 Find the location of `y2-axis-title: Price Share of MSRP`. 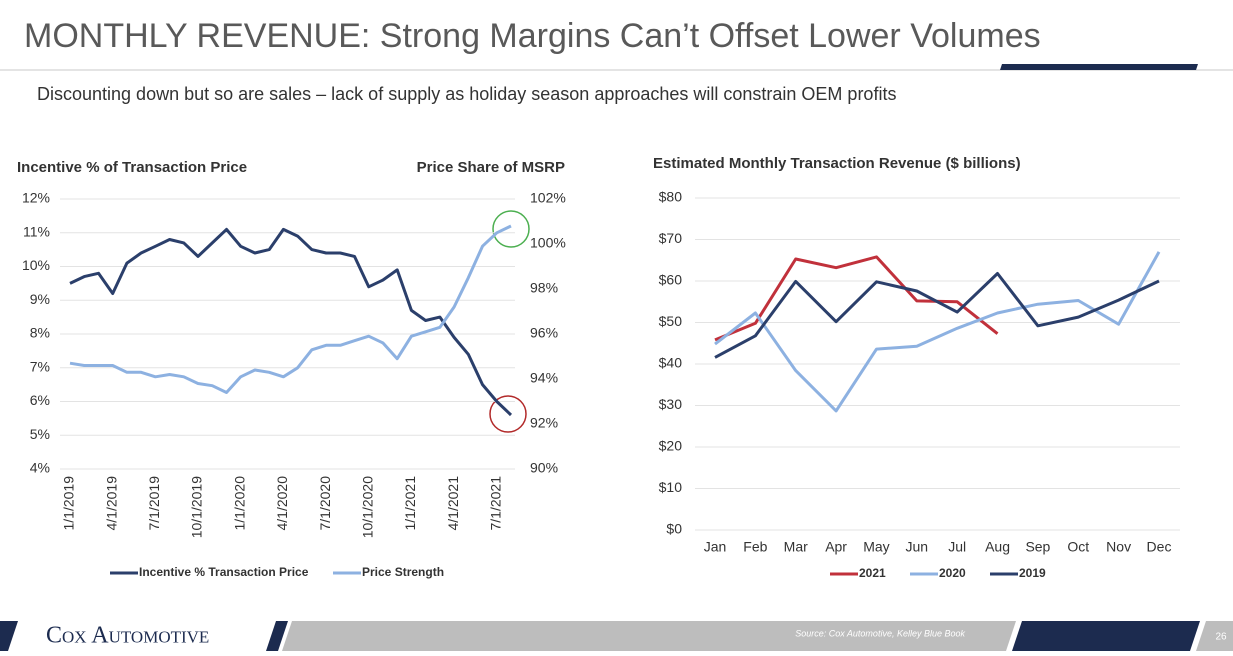

y2-axis-title: Price Share of MSRP is located at coordinates (491, 167).